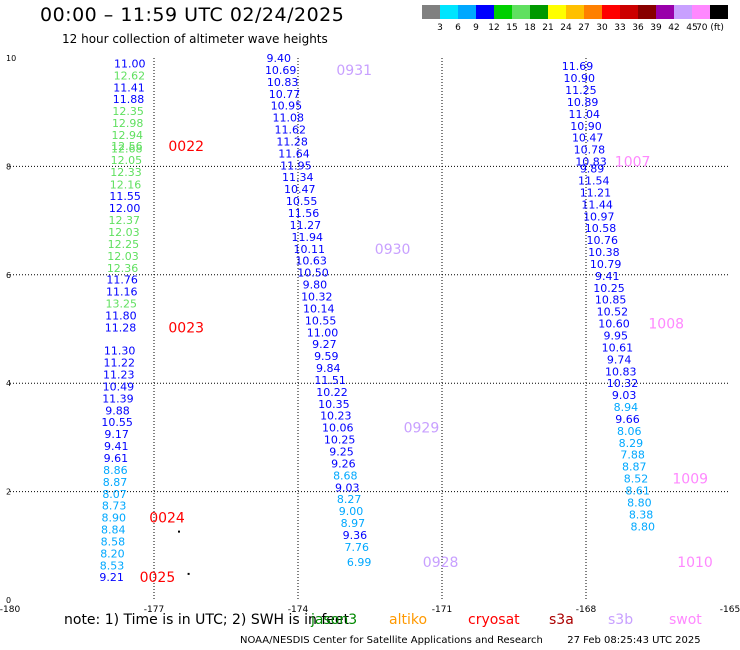 The height and width of the screenshot is (650, 740). I want to click on wave-height-value: 9.36, so click(355, 535).